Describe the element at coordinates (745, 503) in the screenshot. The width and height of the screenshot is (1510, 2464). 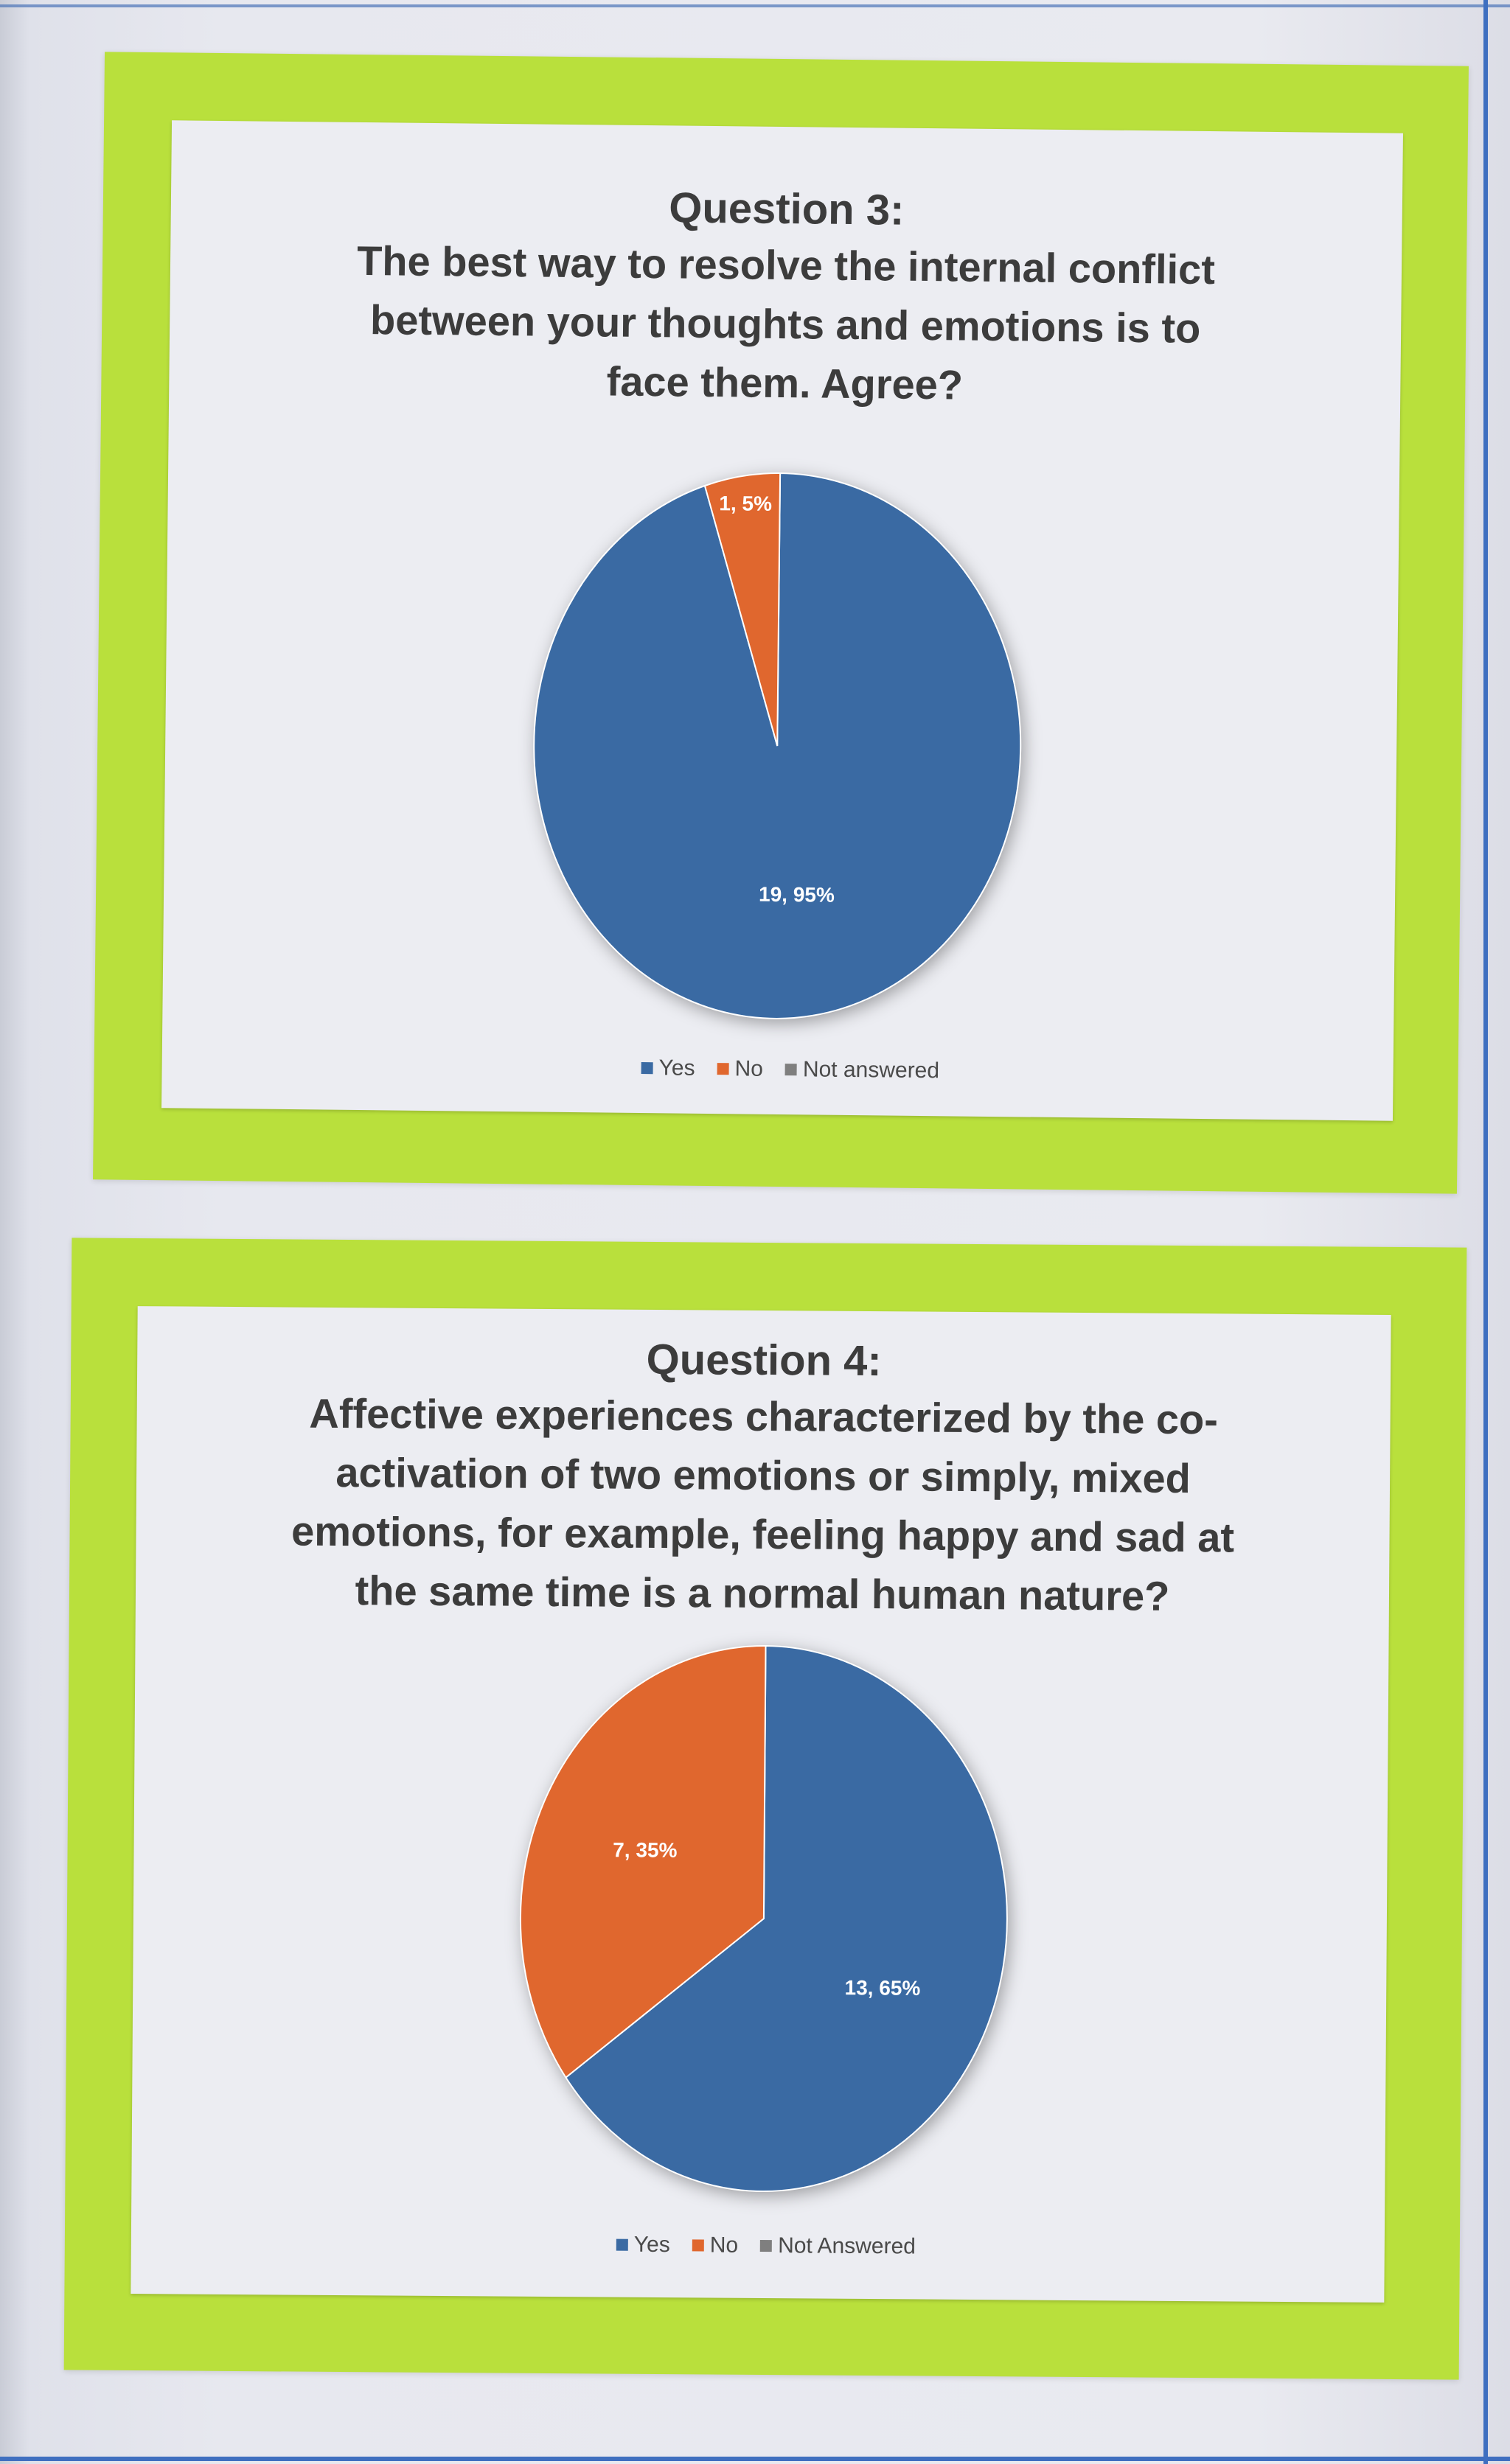
I see `data-label-no: 1, 5%` at that location.